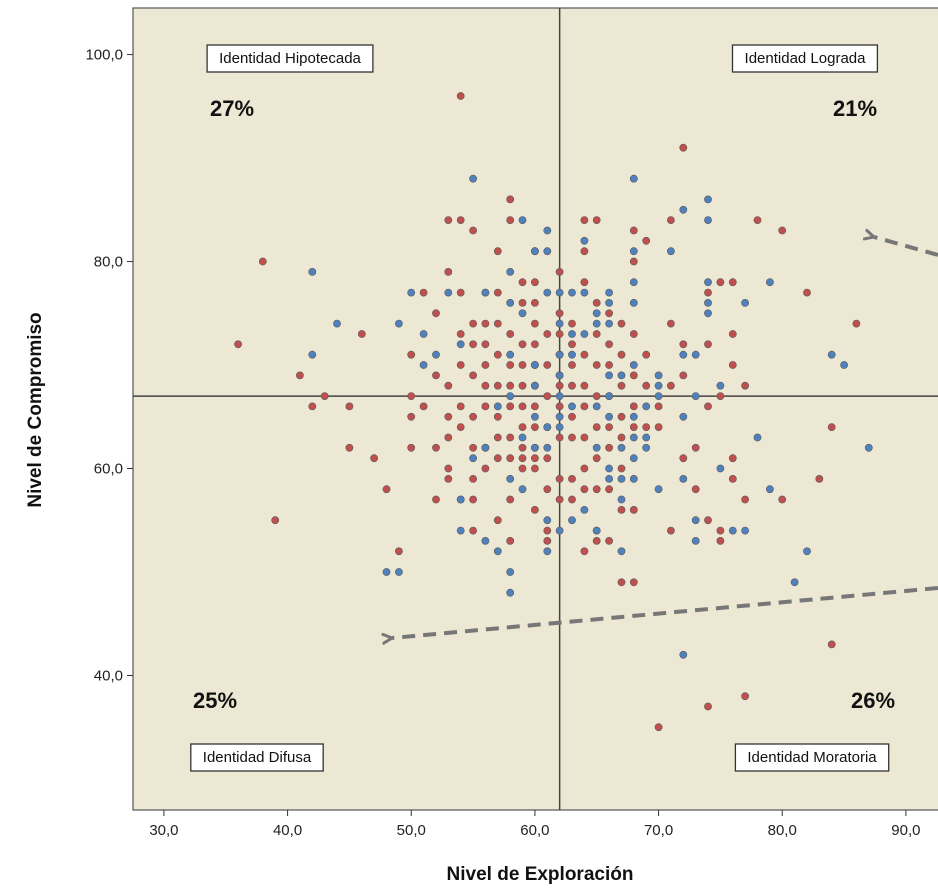  I want to click on x-tick-label: 80,0, so click(782, 830).